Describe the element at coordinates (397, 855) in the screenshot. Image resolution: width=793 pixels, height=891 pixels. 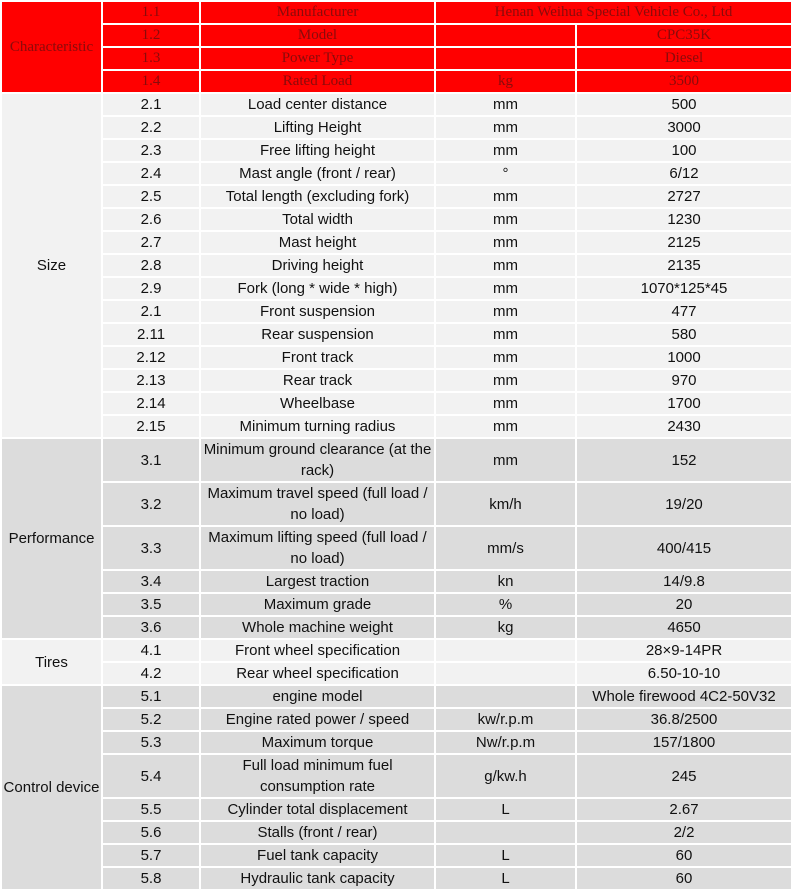
I see `table-row: 5.7 Fuel tank capacity L 60` at that location.